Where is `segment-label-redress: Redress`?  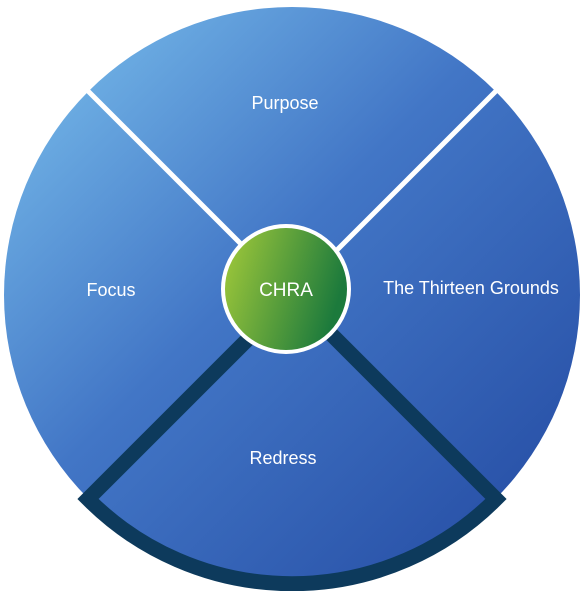
segment-label-redress: Redress is located at coordinates (282, 458).